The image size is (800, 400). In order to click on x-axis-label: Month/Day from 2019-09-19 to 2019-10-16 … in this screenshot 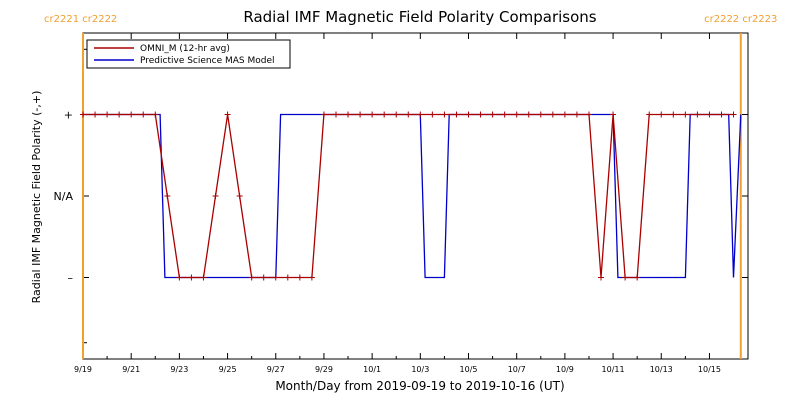, I will do `click(419, 386)`.